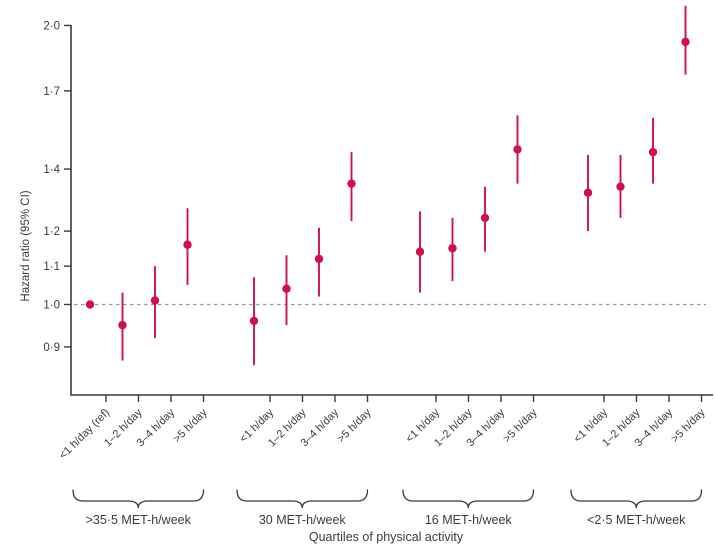 The height and width of the screenshot is (549, 715). What do you see at coordinates (51, 306) in the screenshot?
I see `y-tick-label: 1·0` at bounding box center [51, 306].